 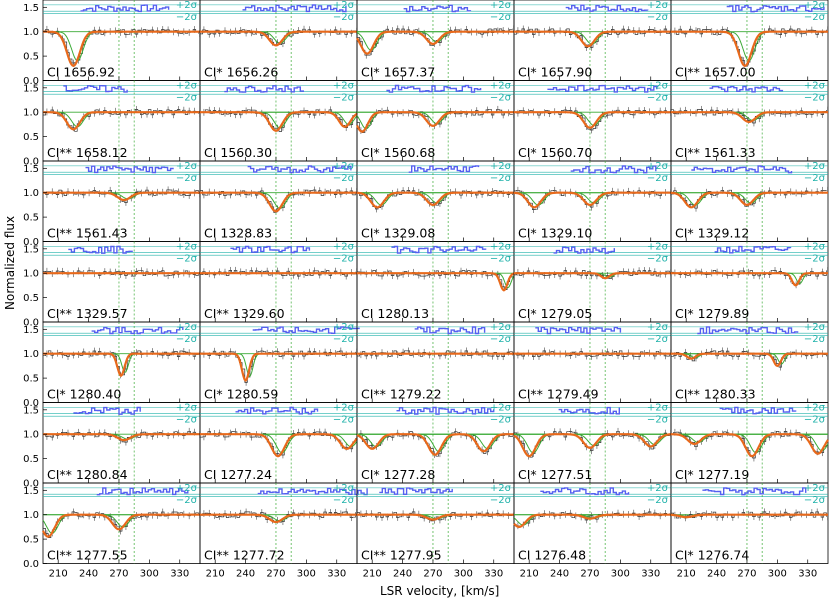 What do you see at coordinates (241, 394) in the screenshot?
I see `panel-label: CI* 1280.59` at bounding box center [241, 394].